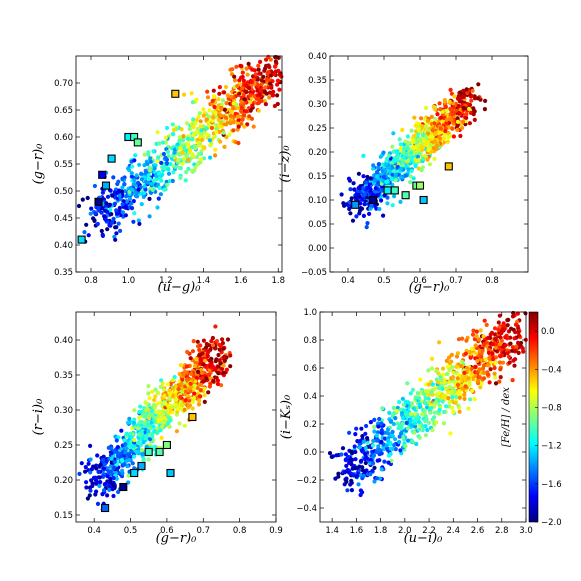 The image size is (581, 581). What do you see at coordinates (63, 341) in the screenshot?
I see `y-tick-label: 0.40` at bounding box center [63, 341].